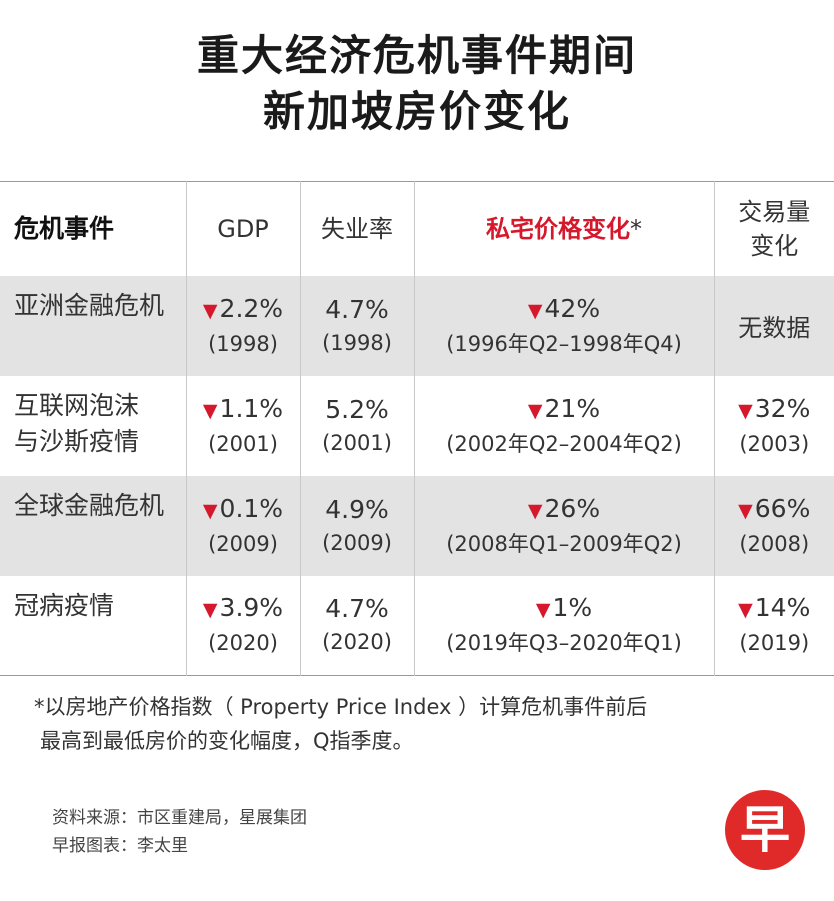 The width and height of the screenshot is (834, 901). What do you see at coordinates (243, 343) in the screenshot?
I see `gdp-period: (1998)` at bounding box center [243, 343].